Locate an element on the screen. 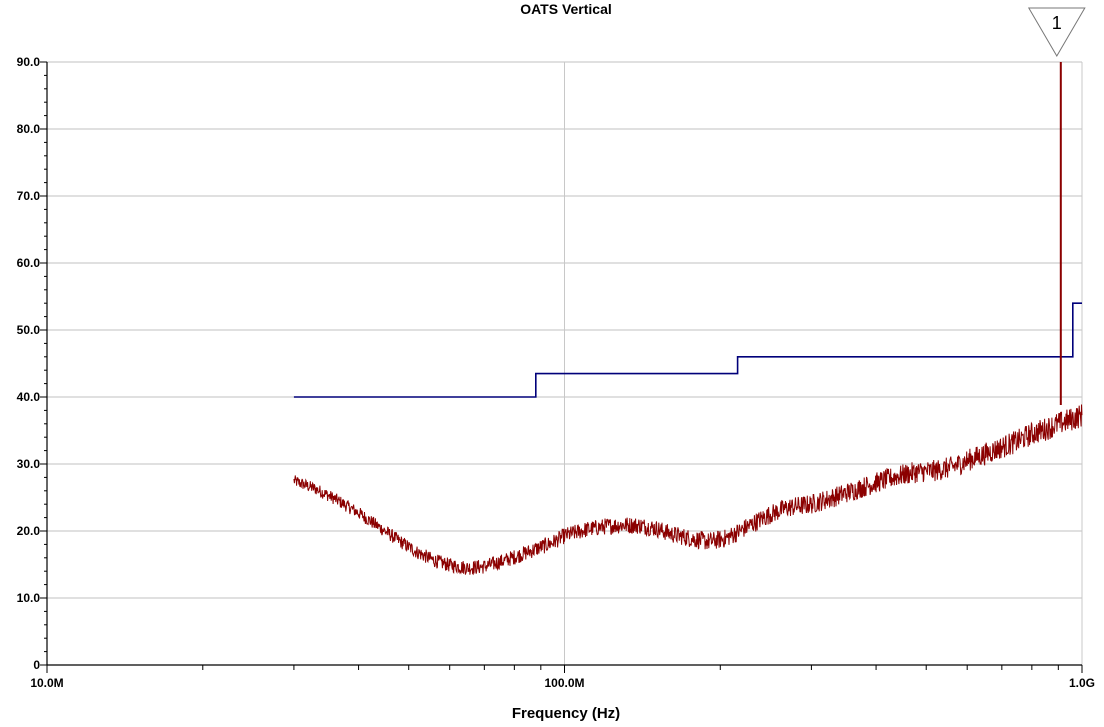 This screenshot has height=727, width=1104. y-tick-label: 70.0 is located at coordinates (29, 196).